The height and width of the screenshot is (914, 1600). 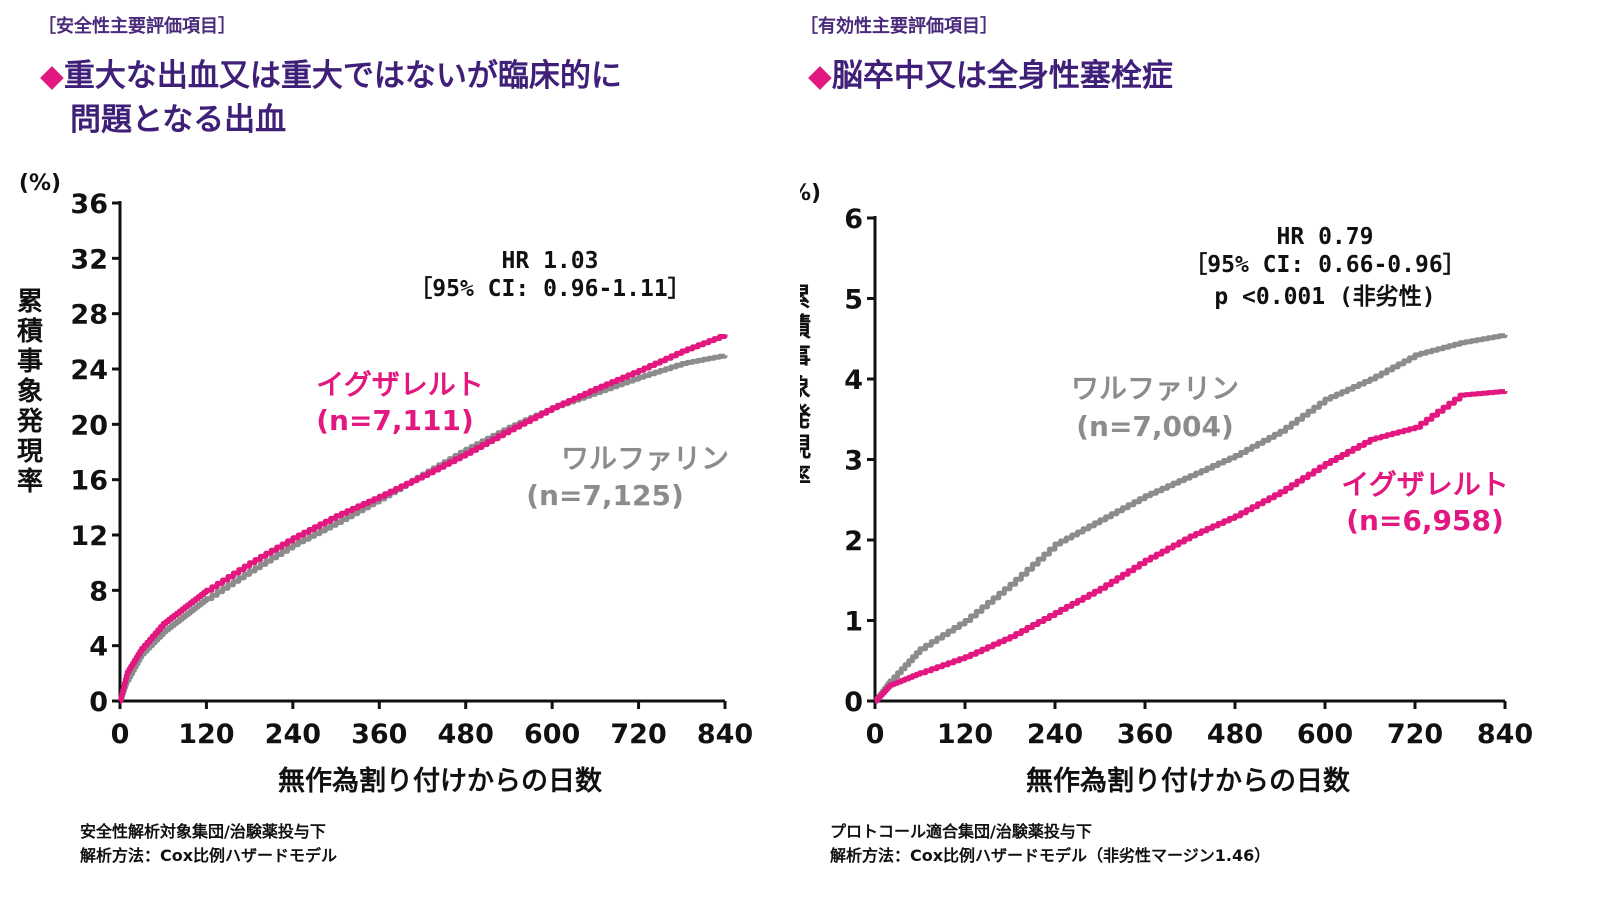 What do you see at coordinates (89, 204) in the screenshot?
I see `y-tick-label: 36` at bounding box center [89, 204].